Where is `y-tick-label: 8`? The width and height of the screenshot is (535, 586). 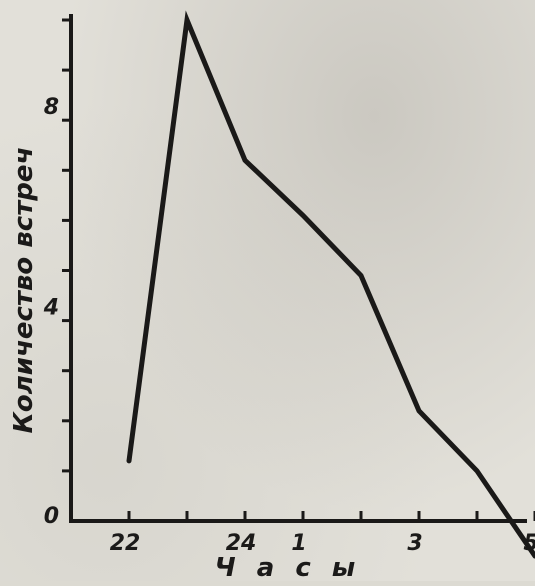
y-tick-label: 8 is located at coordinates (51, 107).